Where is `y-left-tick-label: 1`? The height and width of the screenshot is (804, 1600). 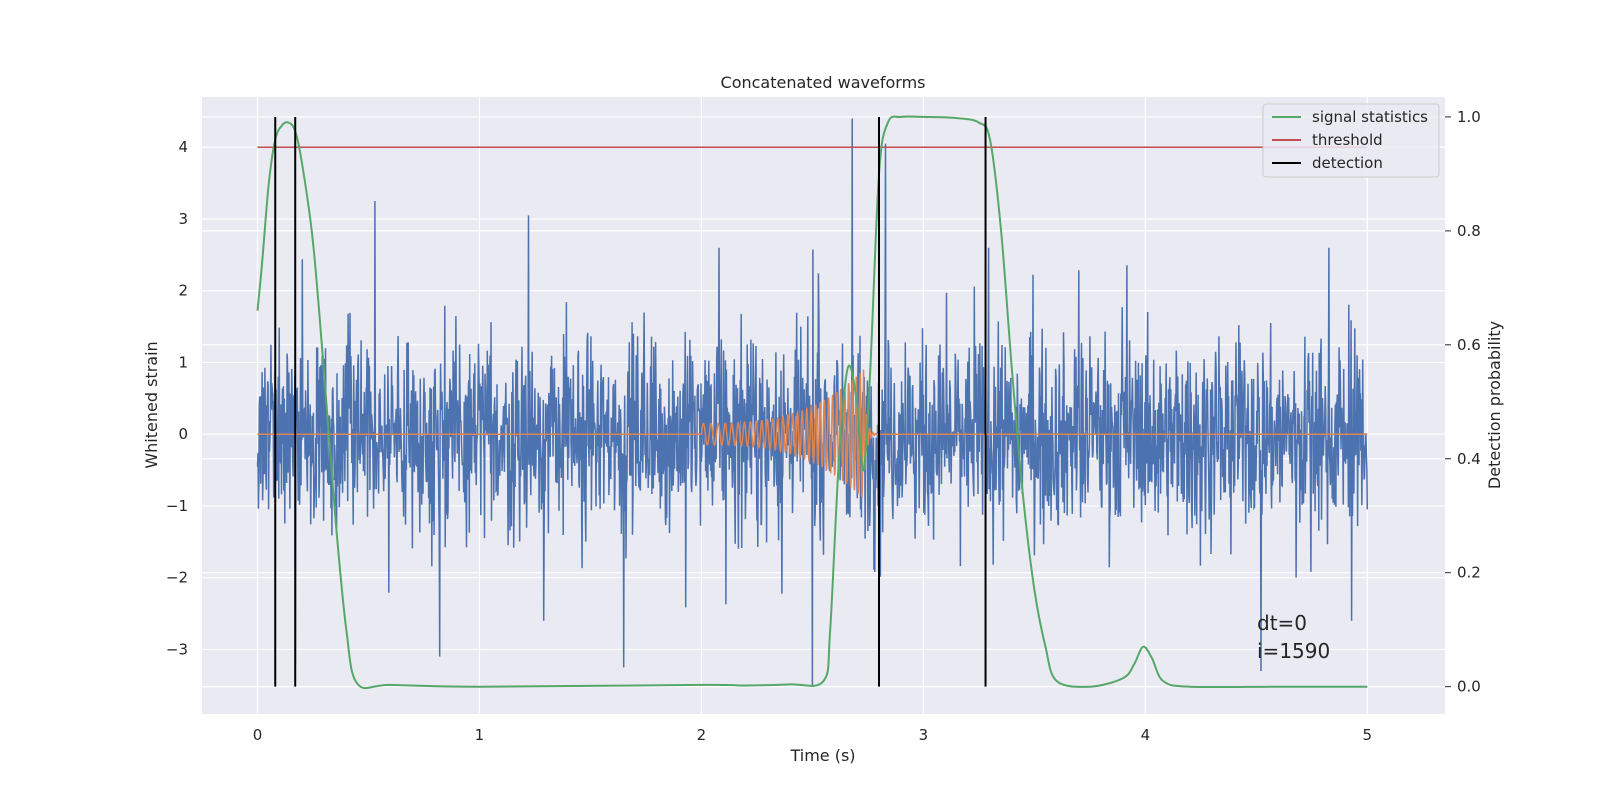 y-left-tick-label: 1 is located at coordinates (183, 362).